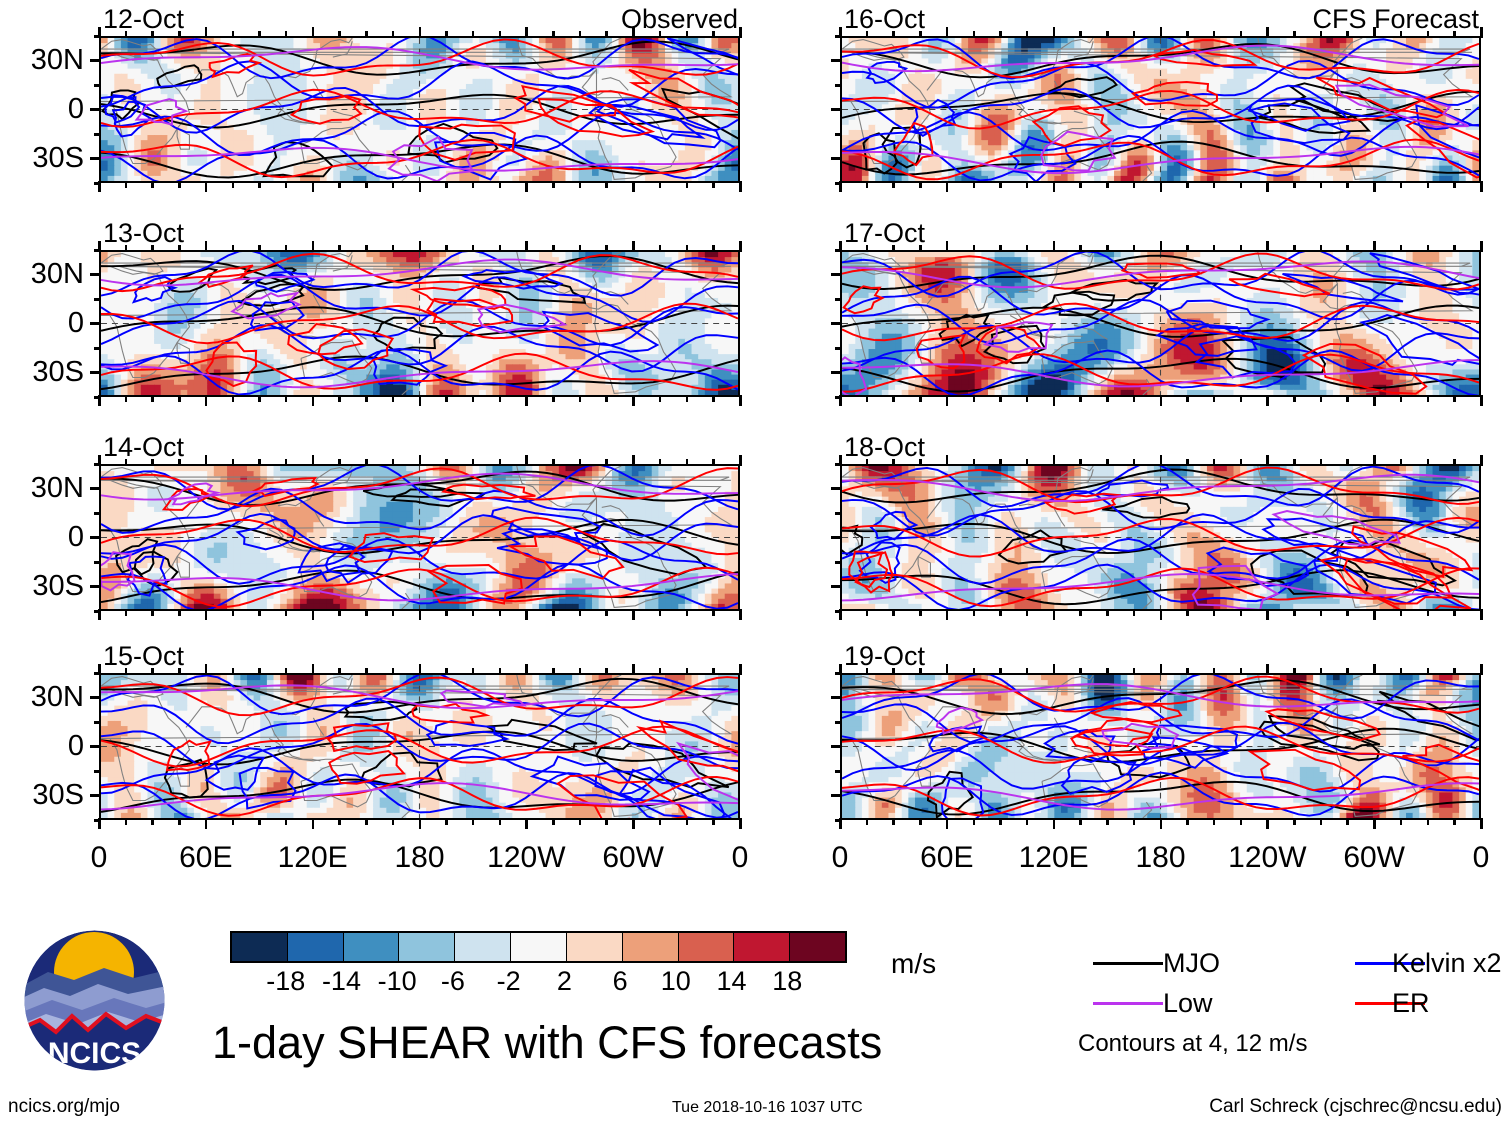  I want to click on kelvin-contour, so click(1160, 323).